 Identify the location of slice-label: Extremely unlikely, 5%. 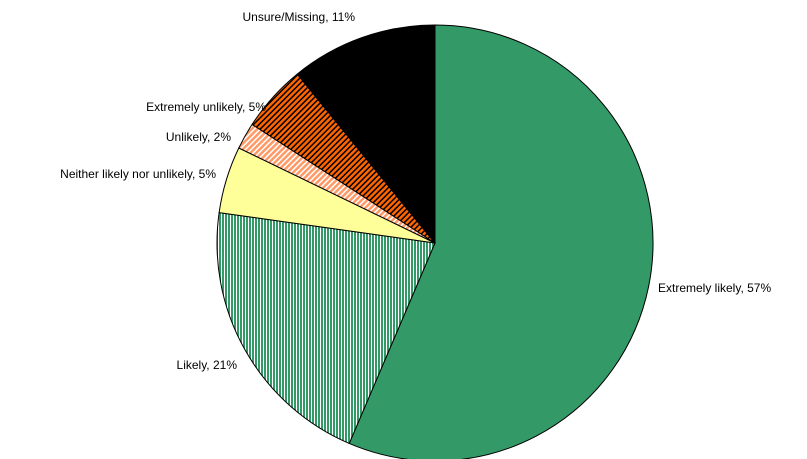
(206, 107).